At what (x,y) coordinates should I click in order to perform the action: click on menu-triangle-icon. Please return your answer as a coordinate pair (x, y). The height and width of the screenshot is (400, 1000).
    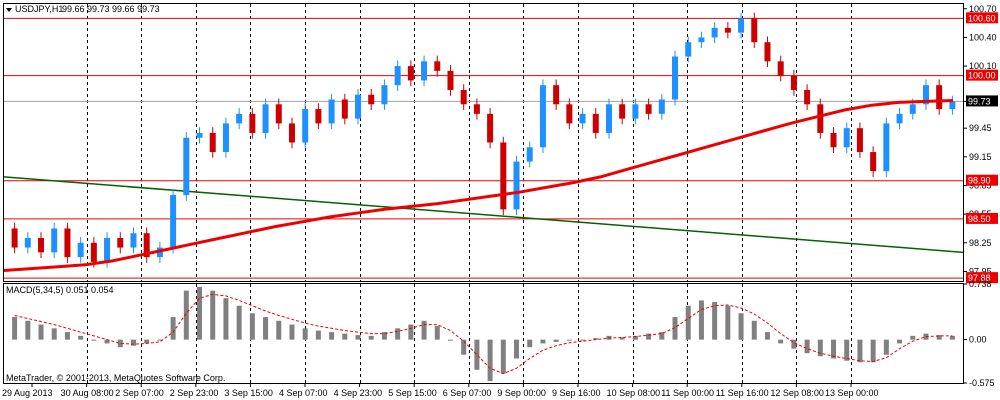
    Looking at the image, I should click on (9, 10).